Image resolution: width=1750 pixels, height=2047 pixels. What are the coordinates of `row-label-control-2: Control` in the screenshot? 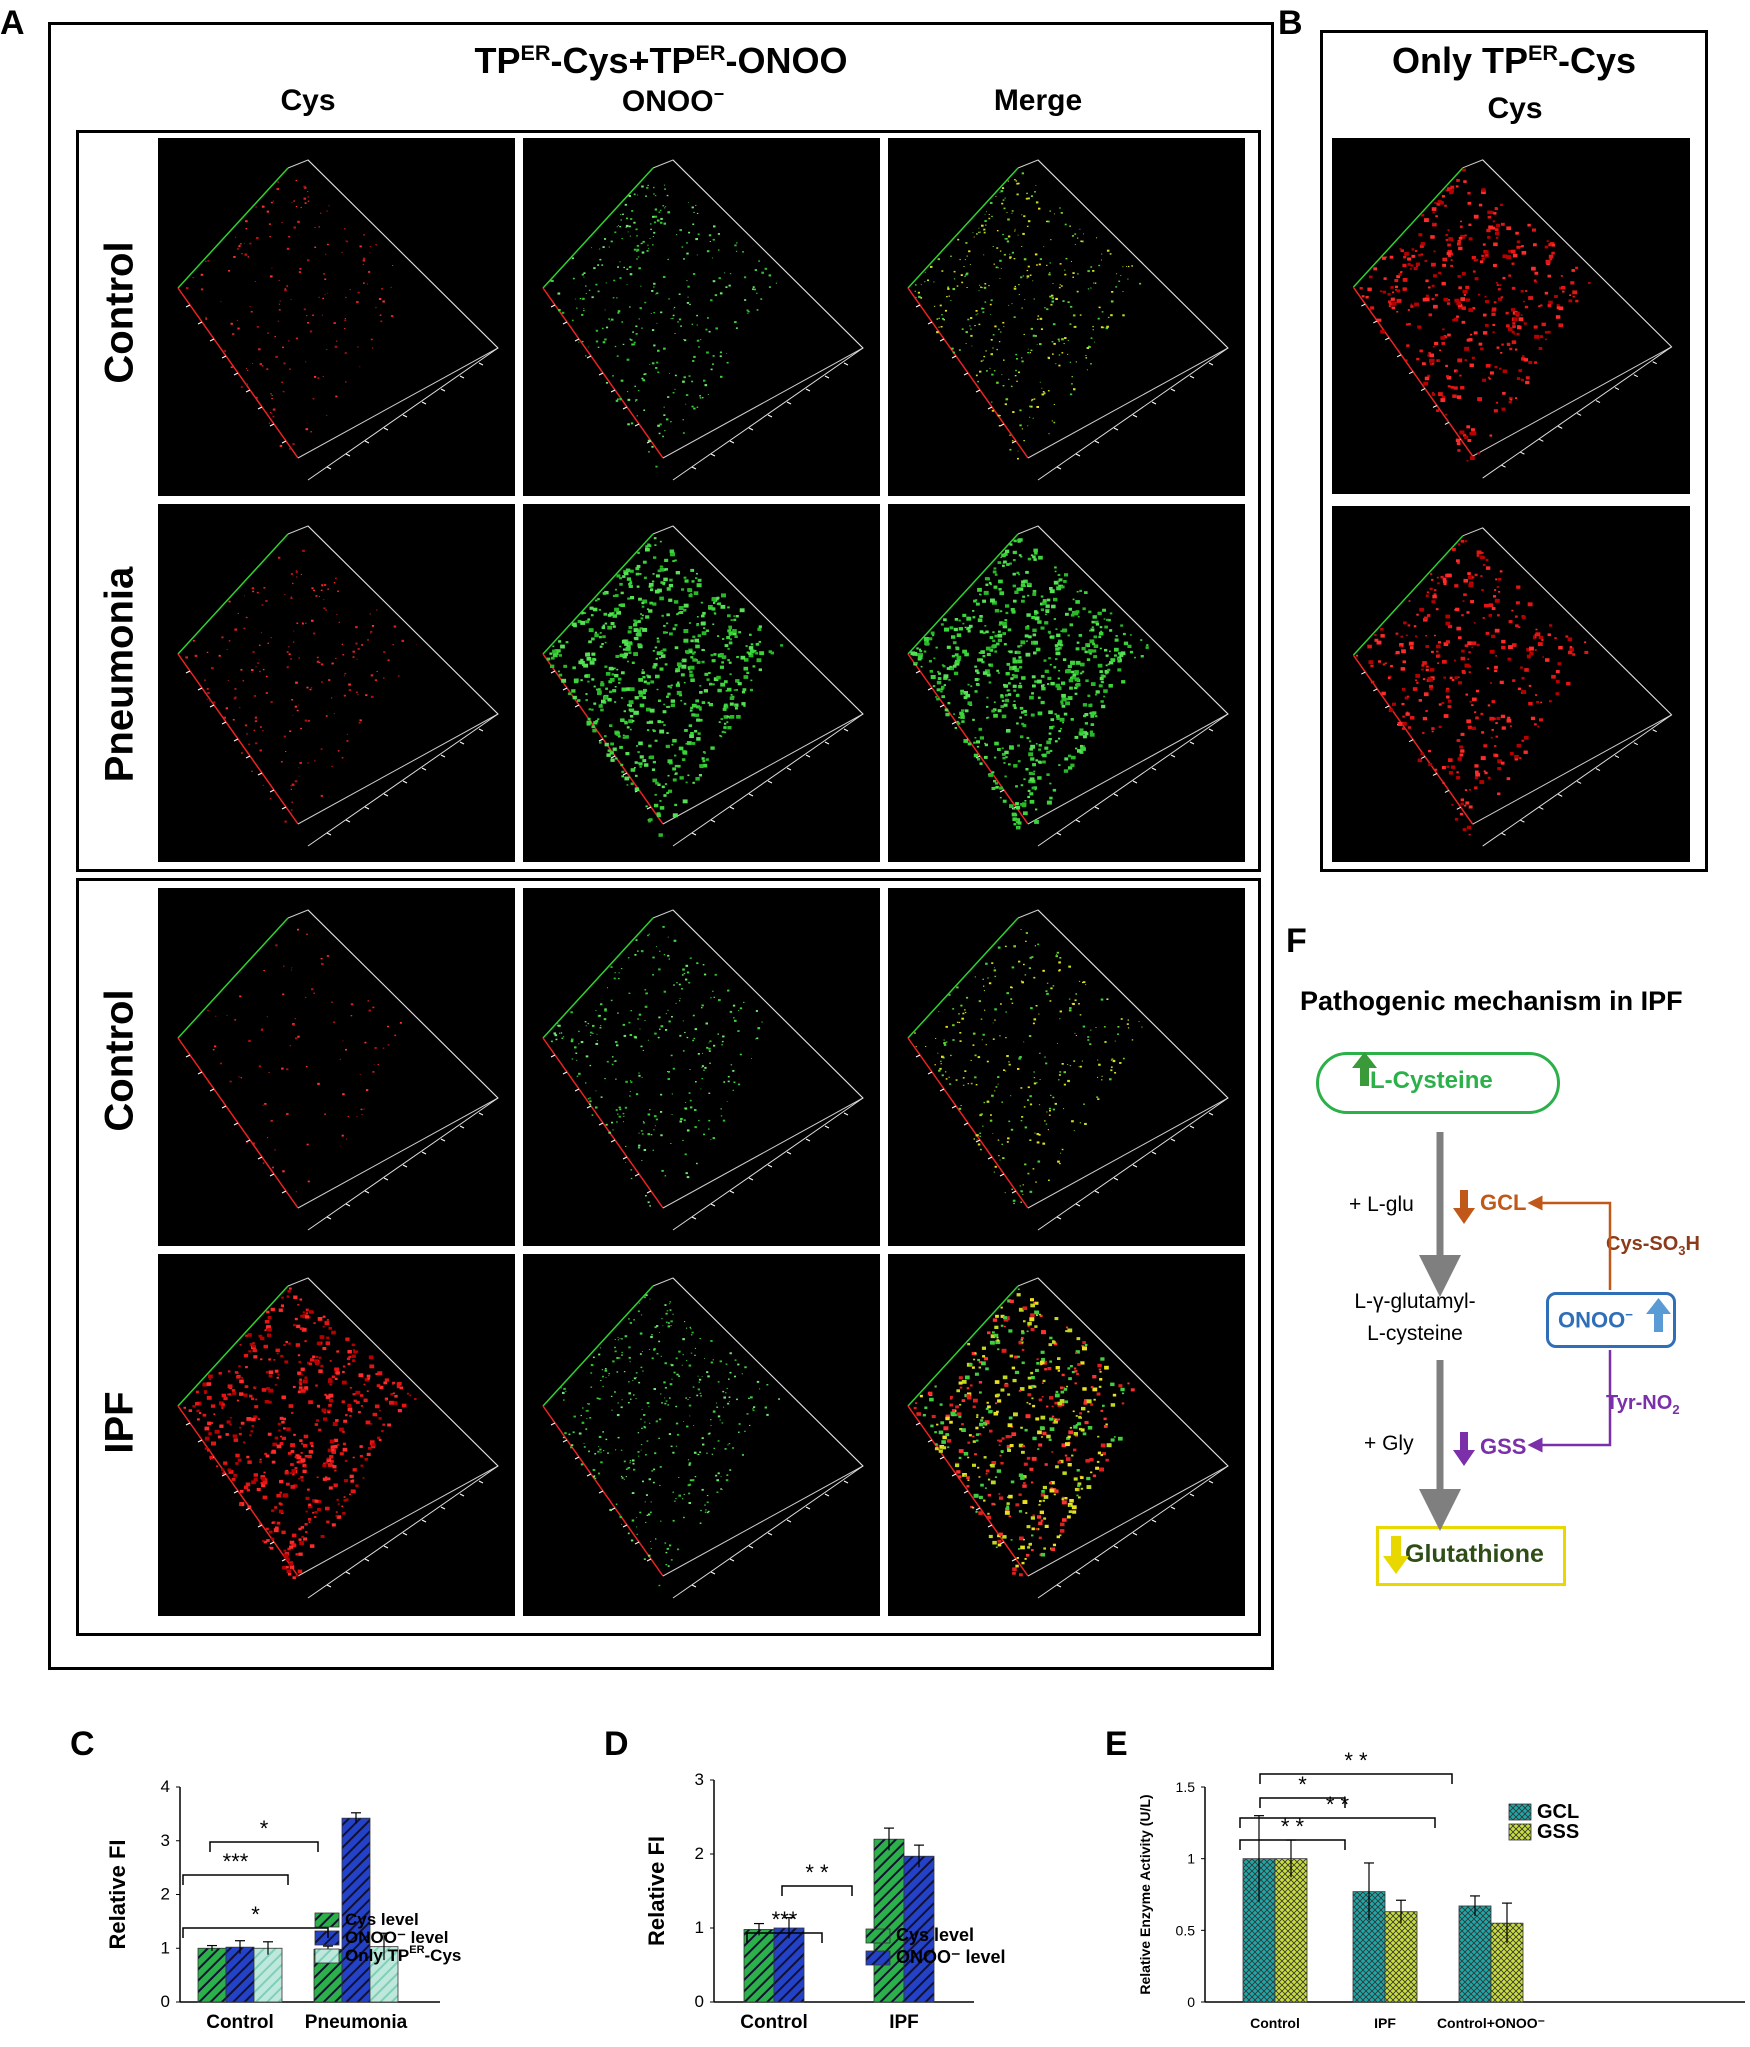 It's located at (119, 1060).